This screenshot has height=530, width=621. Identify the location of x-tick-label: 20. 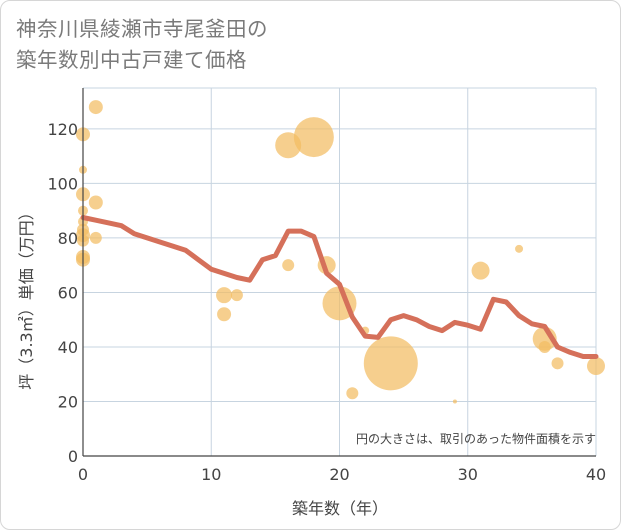
(339, 474).